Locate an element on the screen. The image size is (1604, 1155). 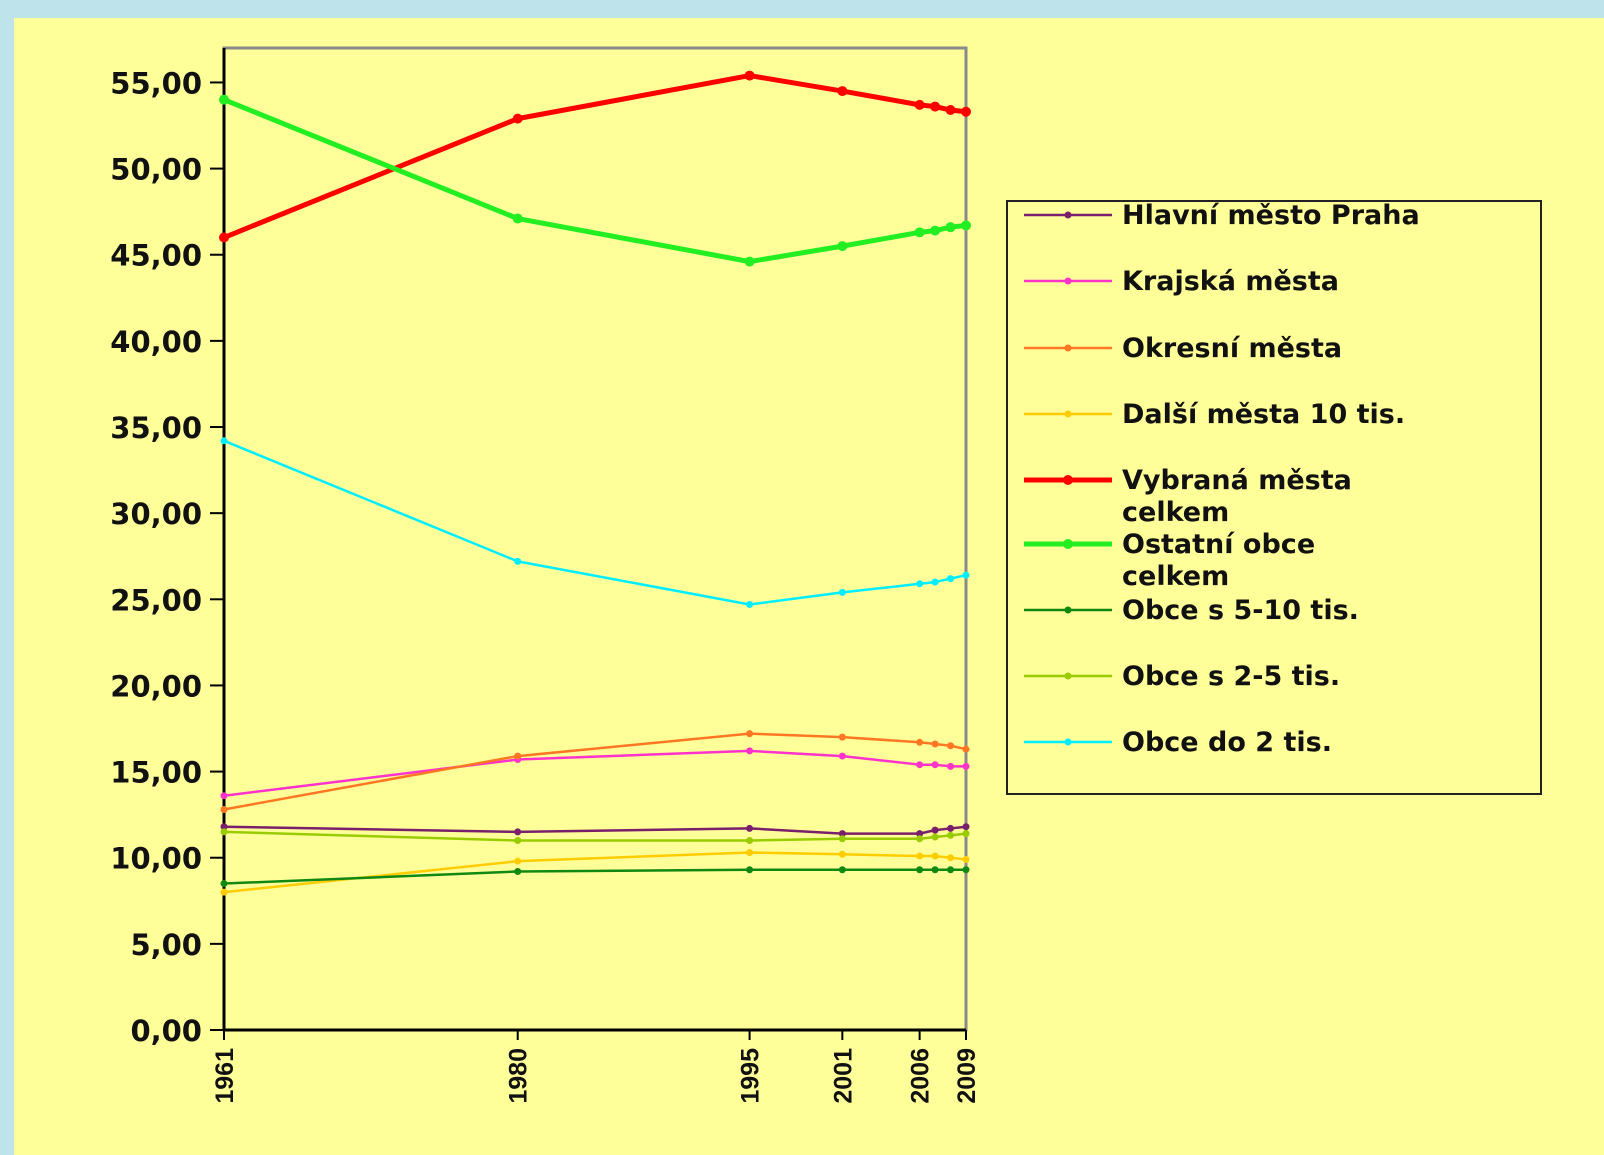
legend-label: Vybraná města is located at coordinates (1237, 480).